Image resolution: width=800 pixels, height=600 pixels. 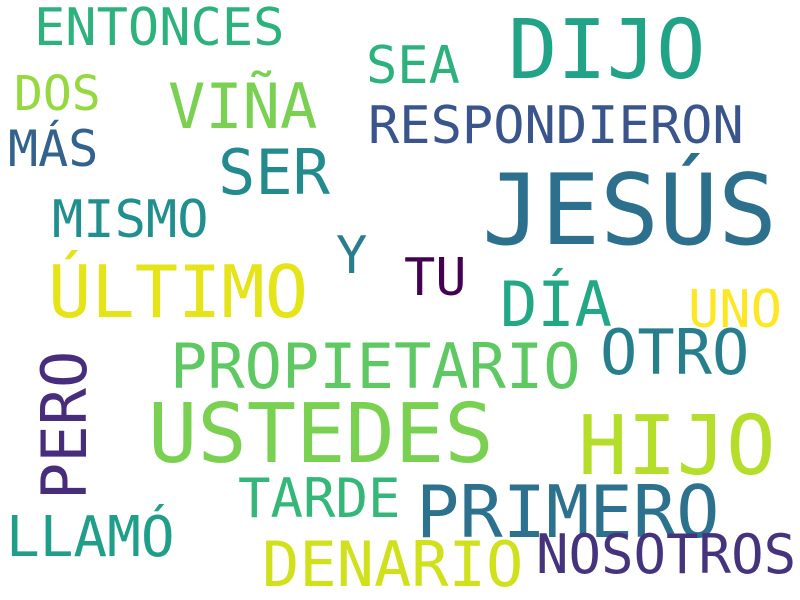 What do you see at coordinates (556, 304) in the screenshot?
I see `word-dia: DÍA` at bounding box center [556, 304].